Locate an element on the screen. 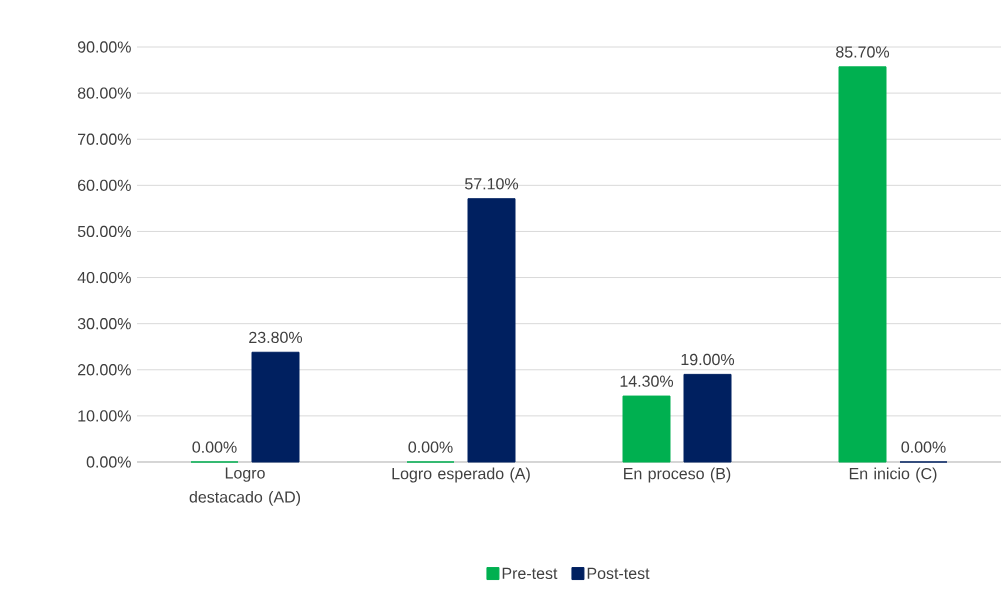 The width and height of the screenshot is (1008, 613). x-tick-label: En proceso (B) is located at coordinates (677, 475).